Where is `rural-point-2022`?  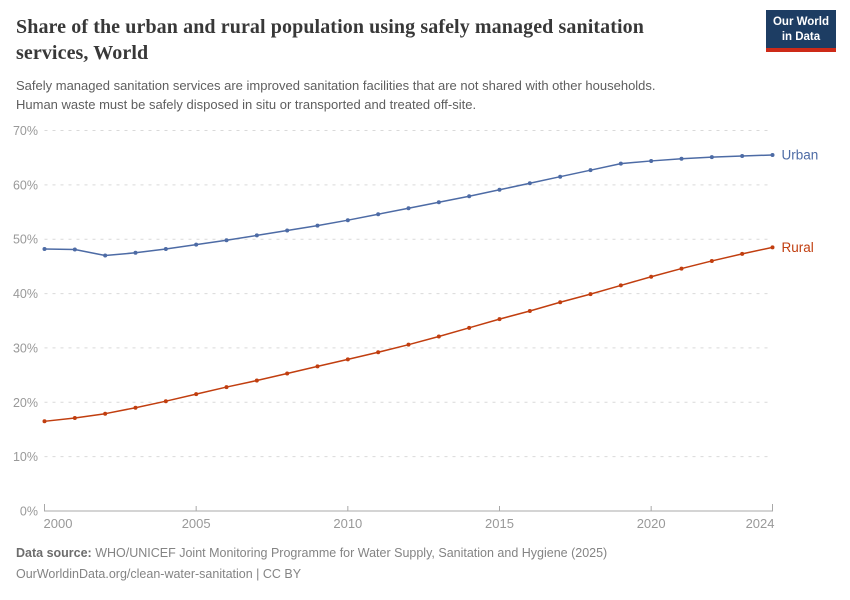 rural-point-2022 is located at coordinates (711, 260).